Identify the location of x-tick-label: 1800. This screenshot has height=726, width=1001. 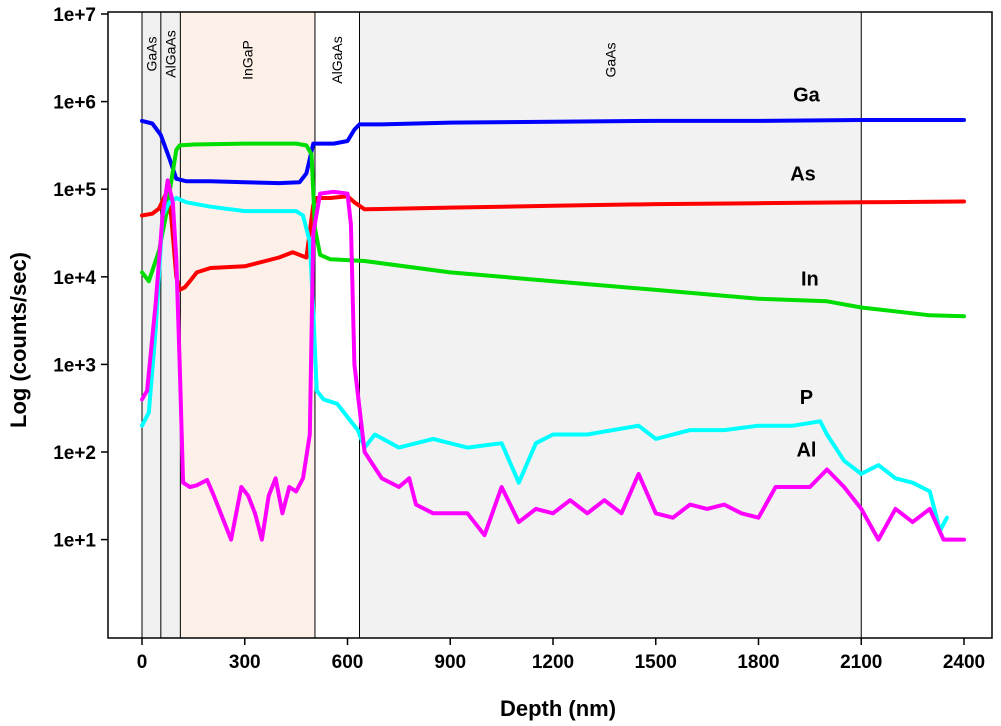
(758, 662).